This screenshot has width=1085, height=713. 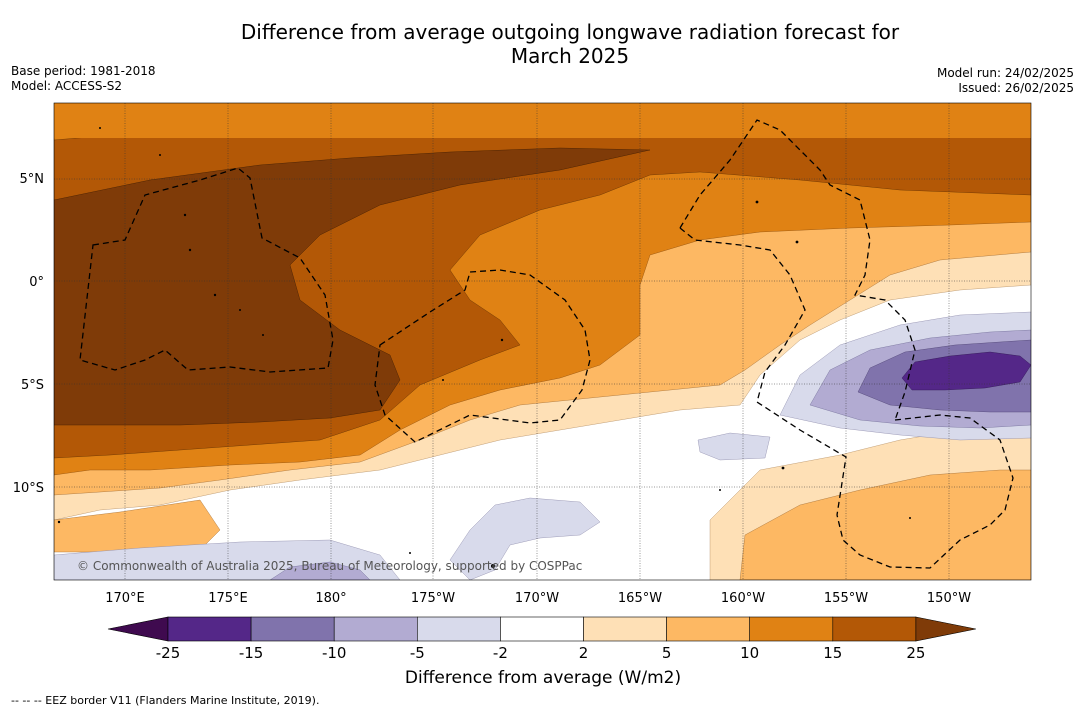 I want to click on colorbar-arrow-max, so click(x=945, y=629).